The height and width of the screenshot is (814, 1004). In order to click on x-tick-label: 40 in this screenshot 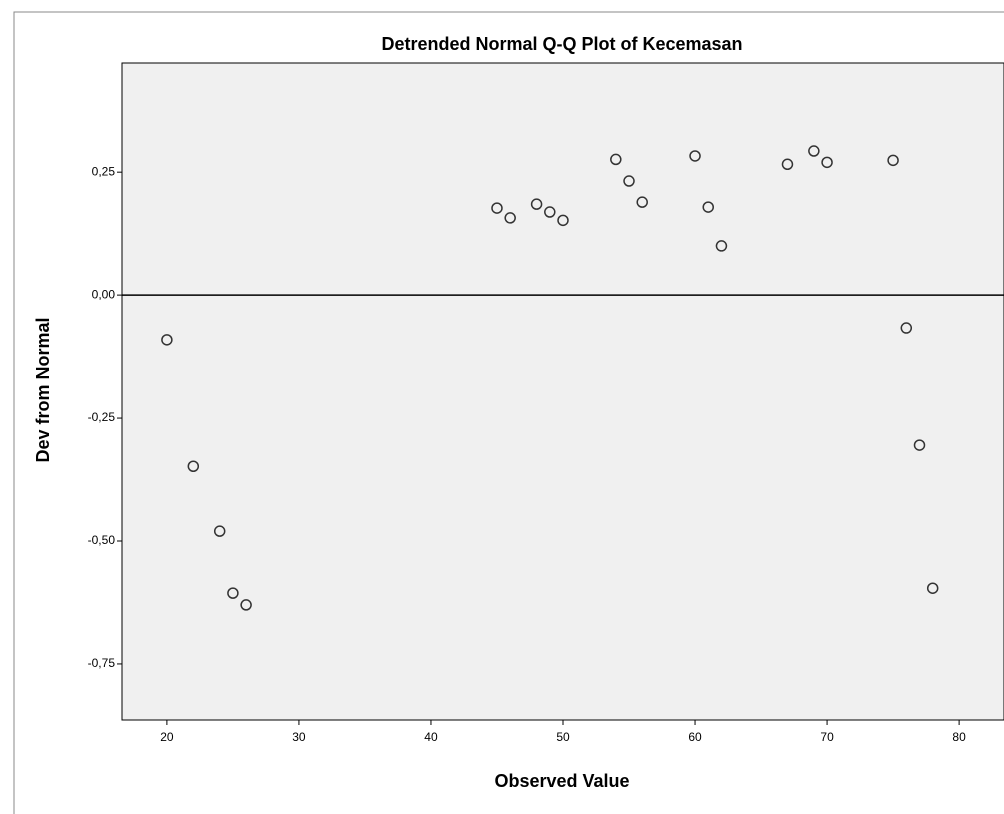, I will do `click(431, 737)`.